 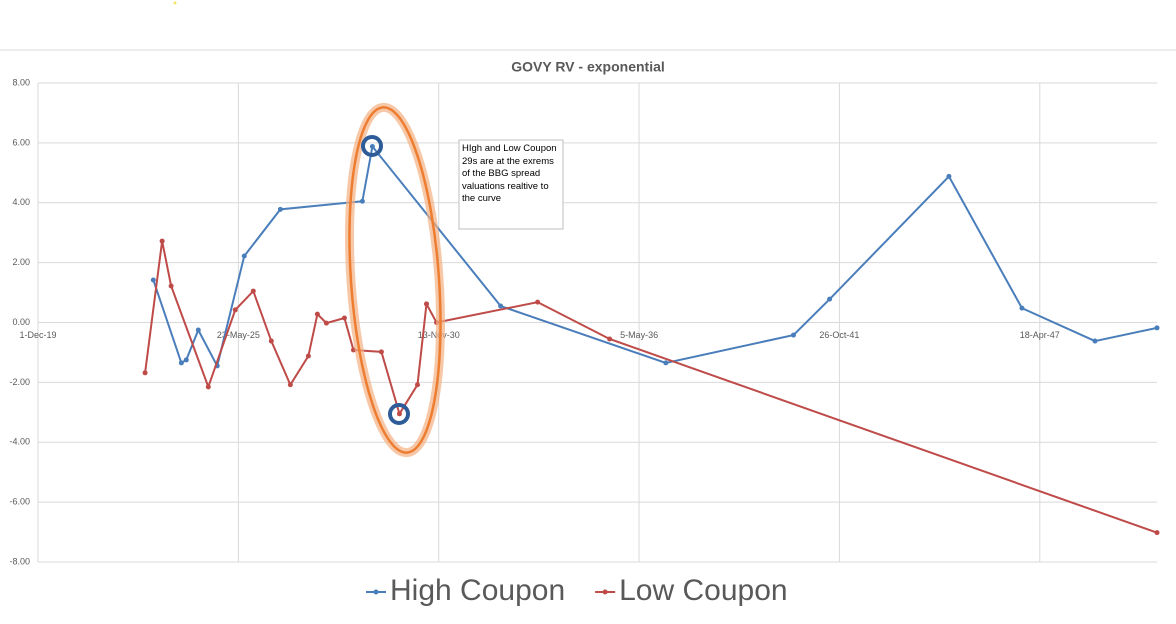 I want to click on annotation-box, so click(x=511, y=184).